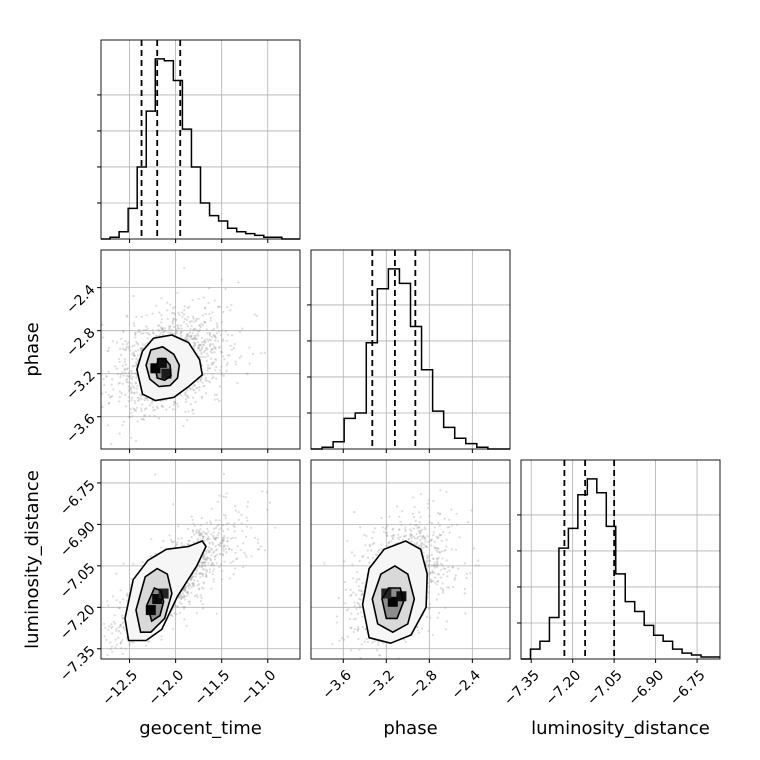 The image size is (760, 760). What do you see at coordinates (402, 699) in the screenshot?
I see `x-axis-phase: −3.6 −3.2 −2.8 −2.4 phase` at bounding box center [402, 699].